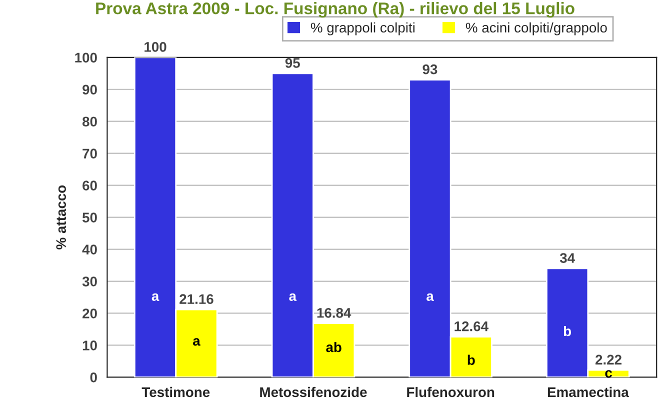 Image resolution: width=670 pixels, height=410 pixels. What do you see at coordinates (89, 281) in the screenshot?
I see `y-tick-label: 30` at bounding box center [89, 281].